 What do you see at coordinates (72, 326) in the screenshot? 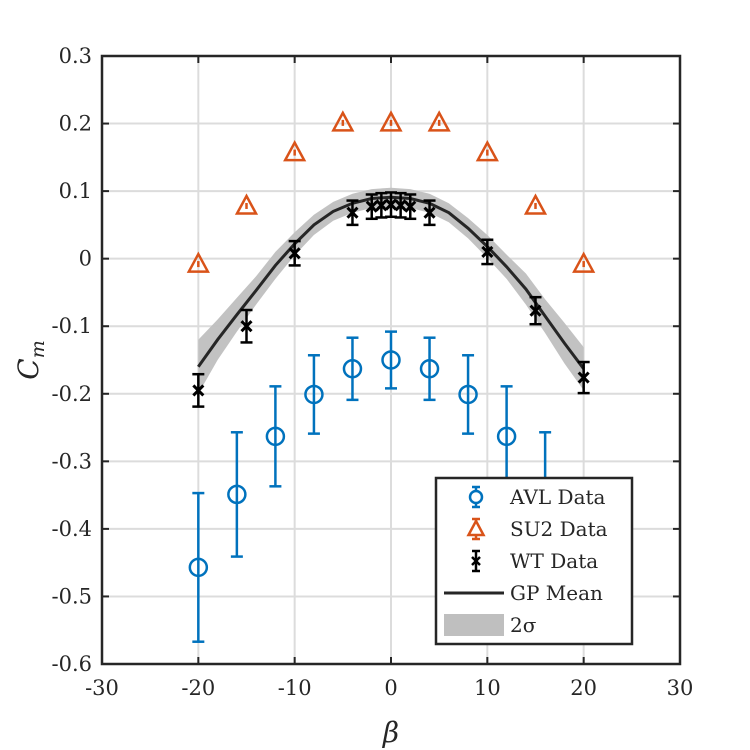
I see `y-tick-label: -0.1` at bounding box center [72, 326].